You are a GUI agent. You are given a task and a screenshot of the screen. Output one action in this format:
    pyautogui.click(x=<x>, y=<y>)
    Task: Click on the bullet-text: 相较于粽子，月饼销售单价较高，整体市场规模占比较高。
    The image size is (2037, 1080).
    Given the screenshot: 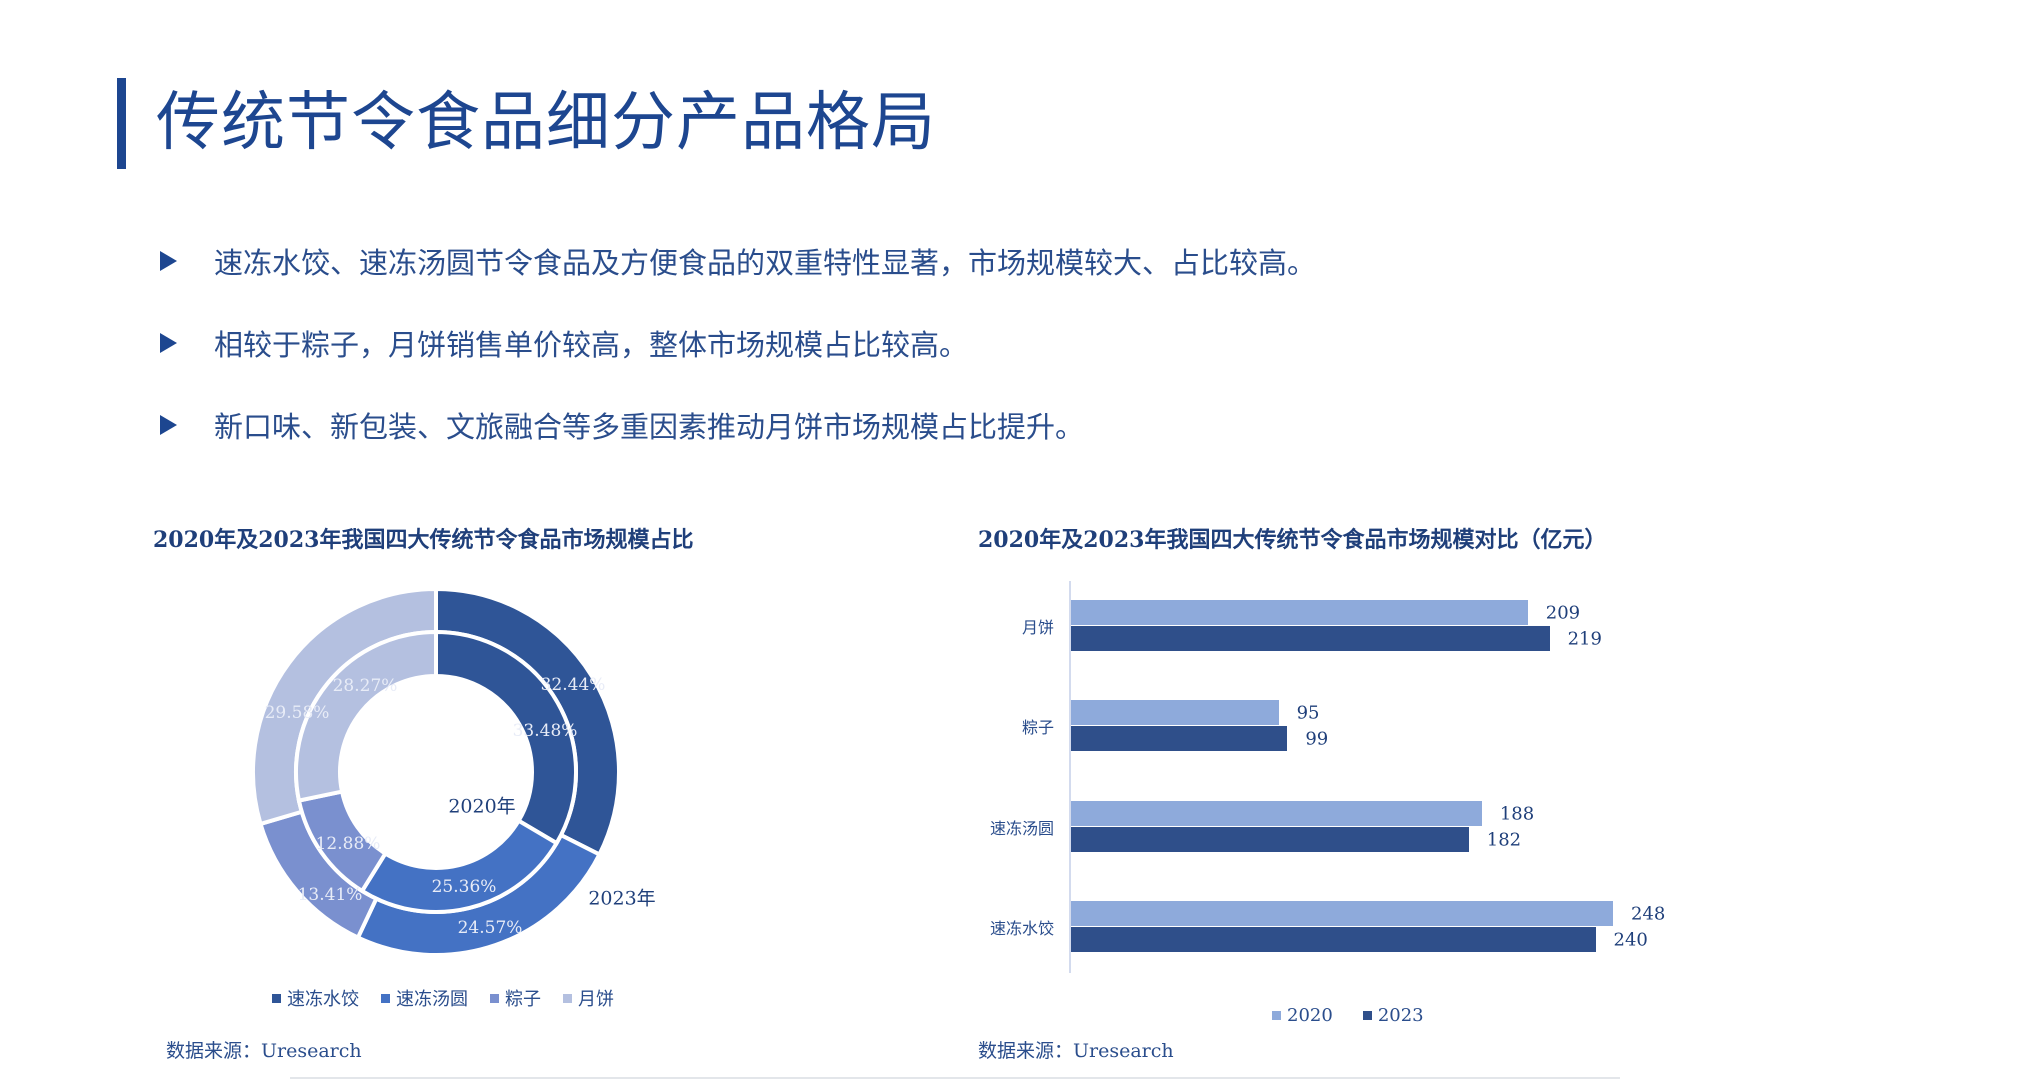 What is the action you would take?
    pyautogui.click(x=591, y=345)
    